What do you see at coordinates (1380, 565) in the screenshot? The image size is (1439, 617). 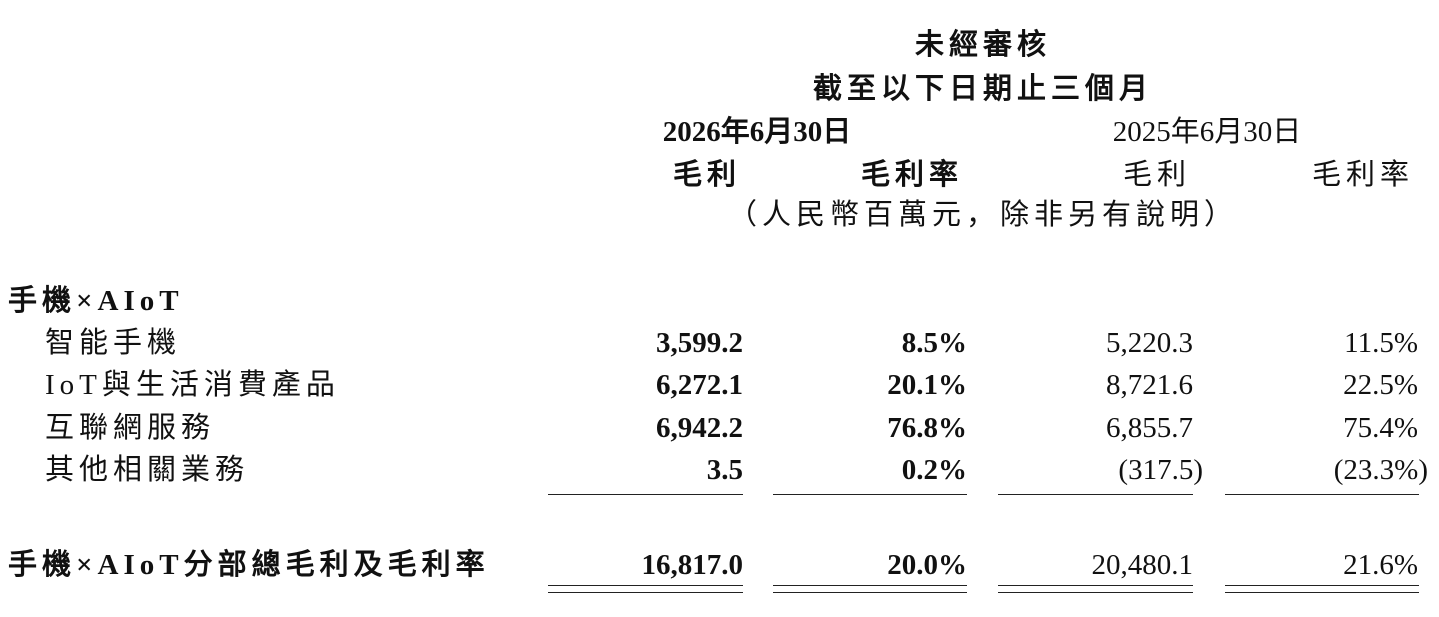 I see `total-cell: 21.6%` at bounding box center [1380, 565].